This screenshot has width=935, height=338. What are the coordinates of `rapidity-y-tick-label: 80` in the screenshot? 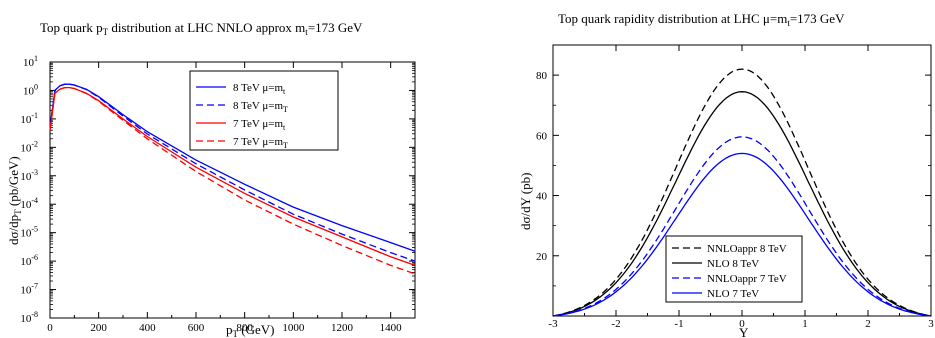 It's located at (542, 76).